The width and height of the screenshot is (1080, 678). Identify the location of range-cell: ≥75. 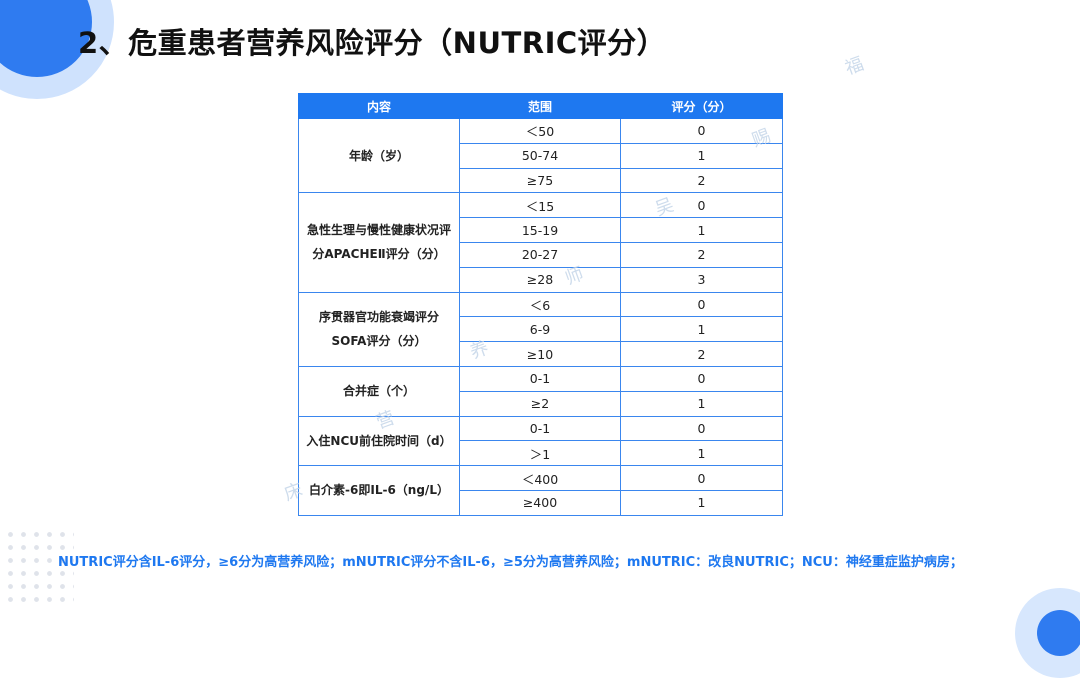
(540, 180).